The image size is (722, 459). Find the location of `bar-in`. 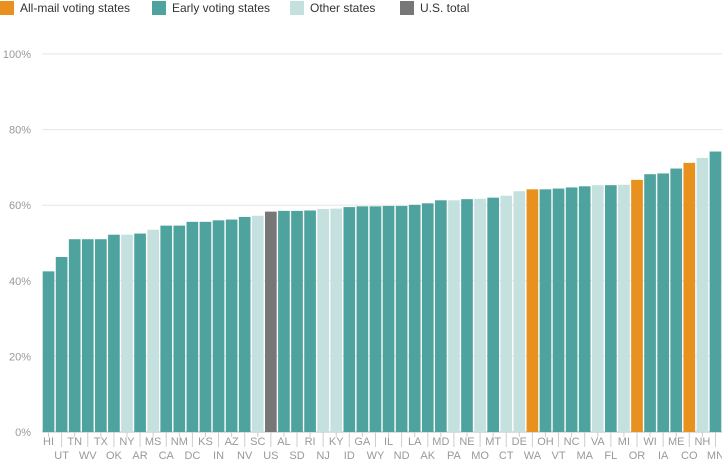

bar-in is located at coordinates (218, 326).